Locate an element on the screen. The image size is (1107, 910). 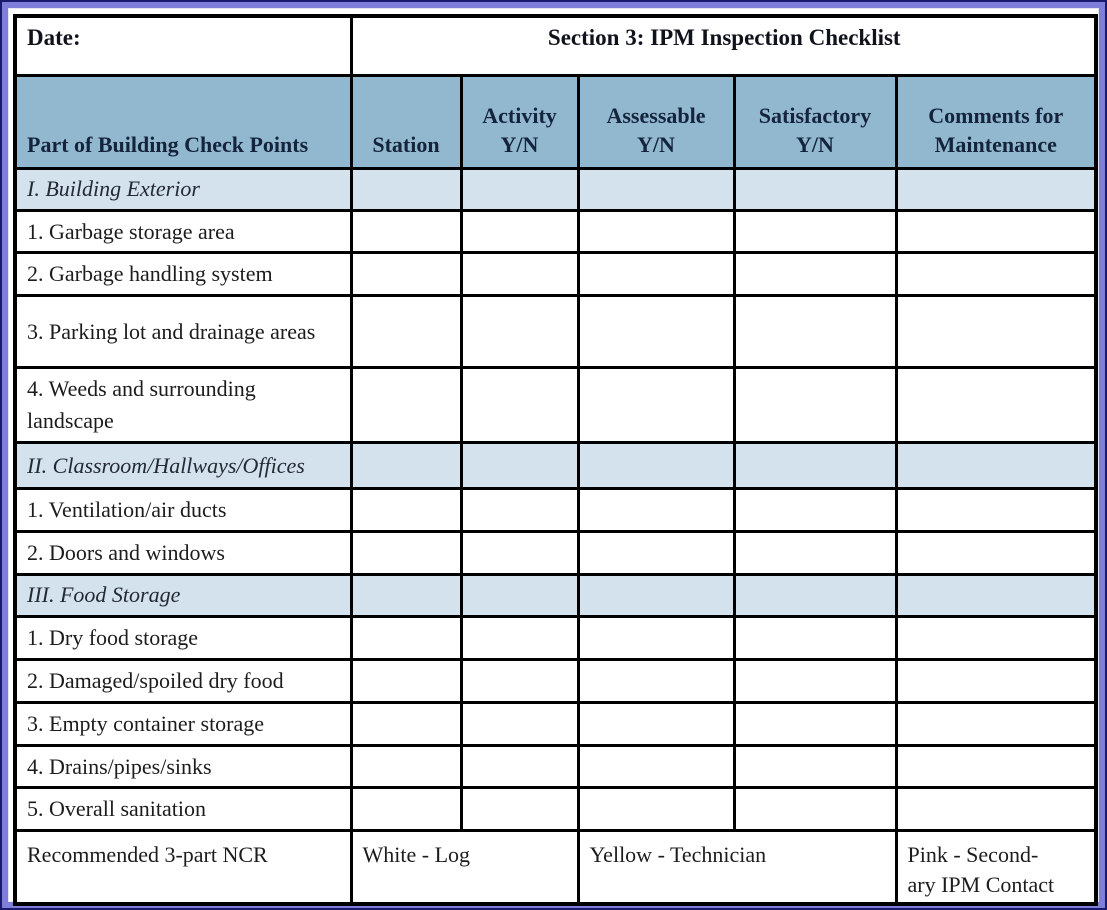
checkpoint-row: 2. Doors and windows is located at coordinates (555, 552).